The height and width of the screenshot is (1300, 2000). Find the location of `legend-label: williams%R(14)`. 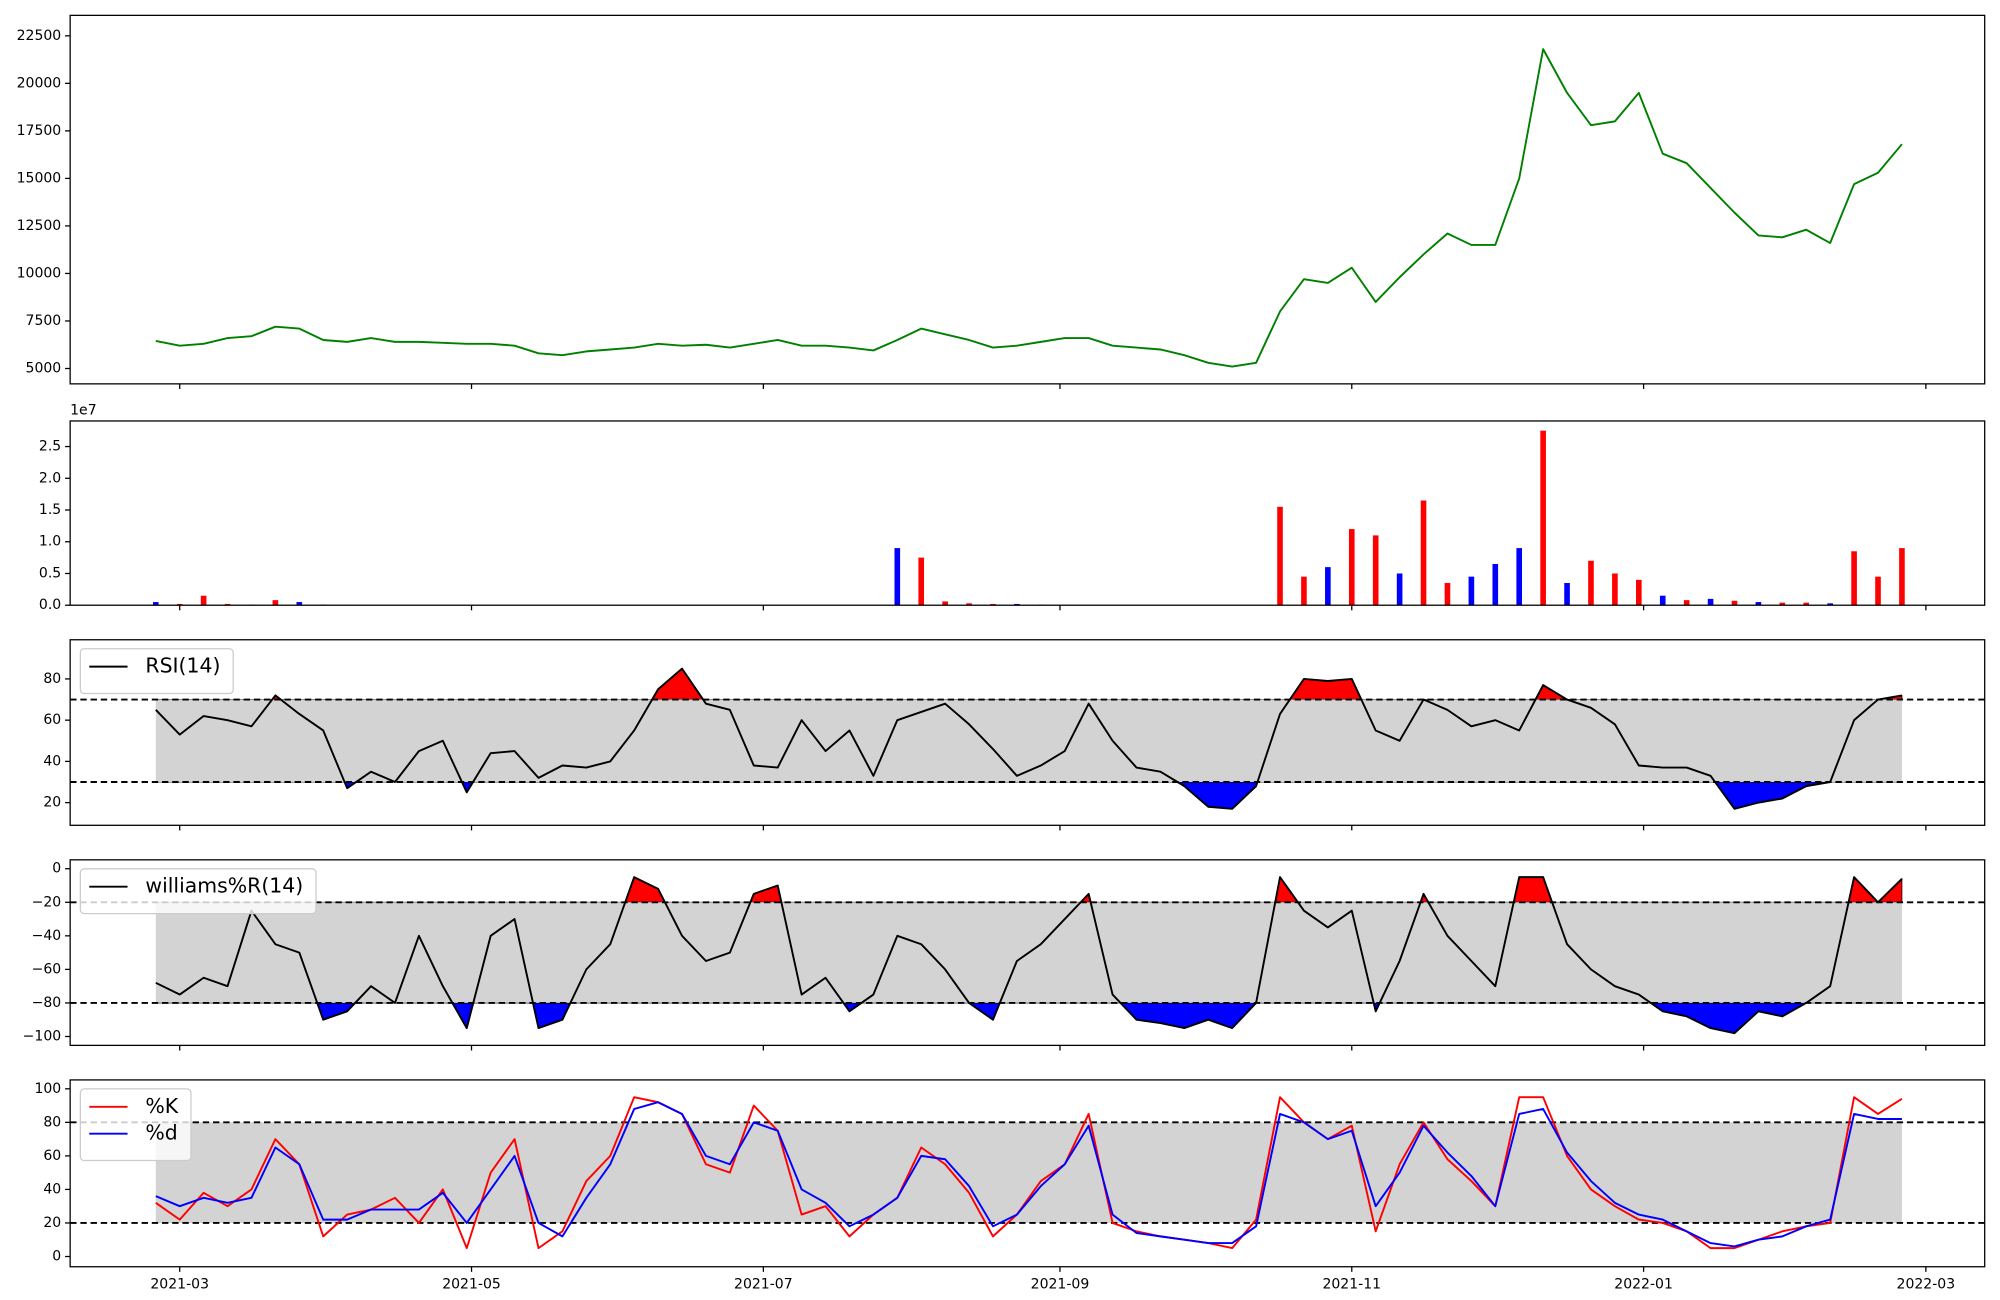

legend-label: williams%R(14) is located at coordinates (224, 886).